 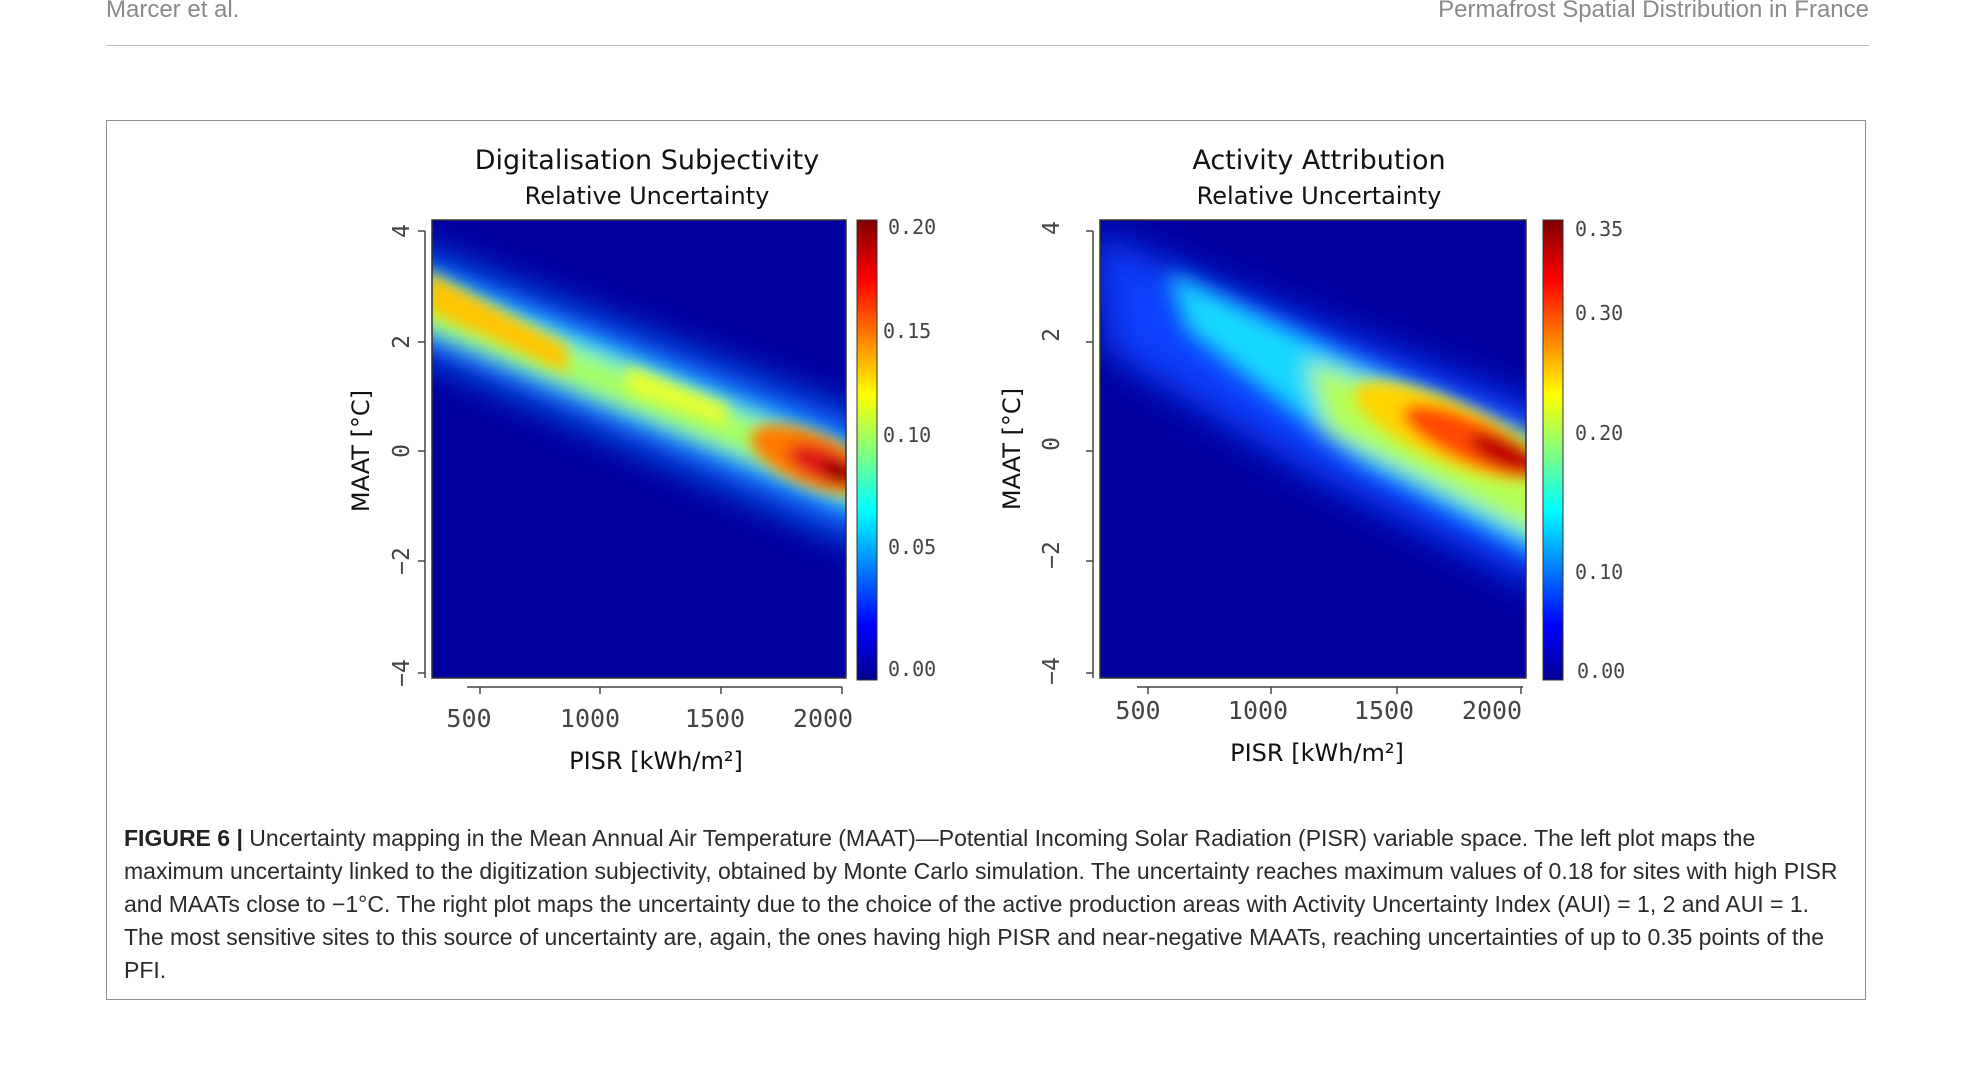 I want to click on chart-right-y-tick: 2, so click(x=1052, y=335).